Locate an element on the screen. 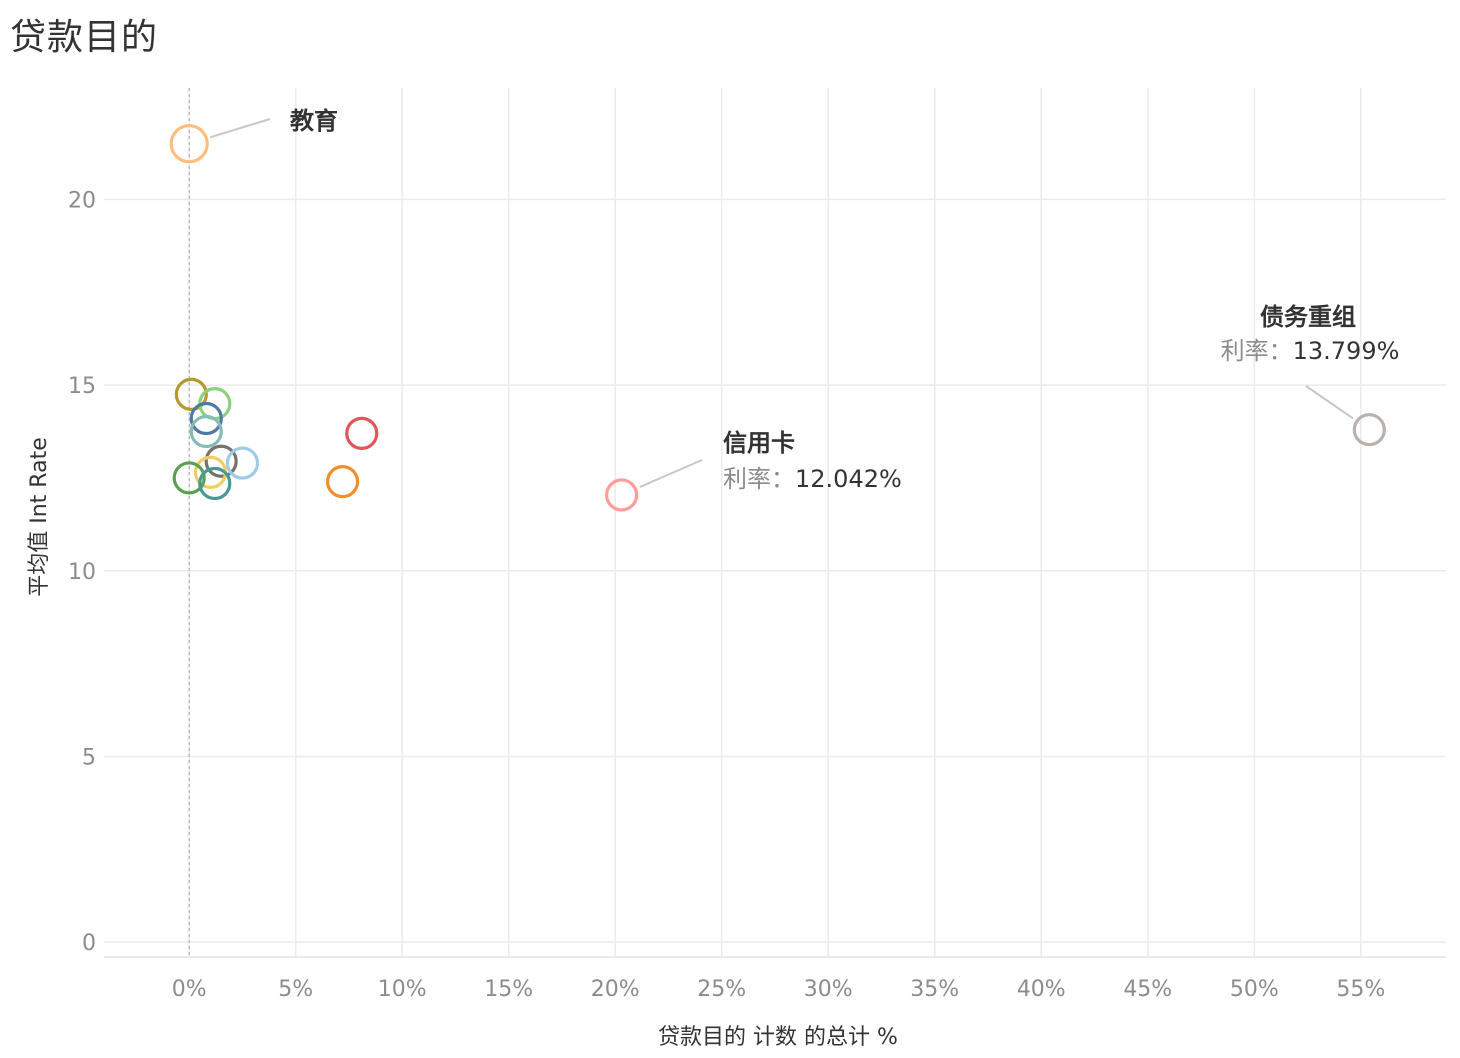 This screenshot has height=1058, width=1460. x-tick-label: 45% is located at coordinates (1147, 989).